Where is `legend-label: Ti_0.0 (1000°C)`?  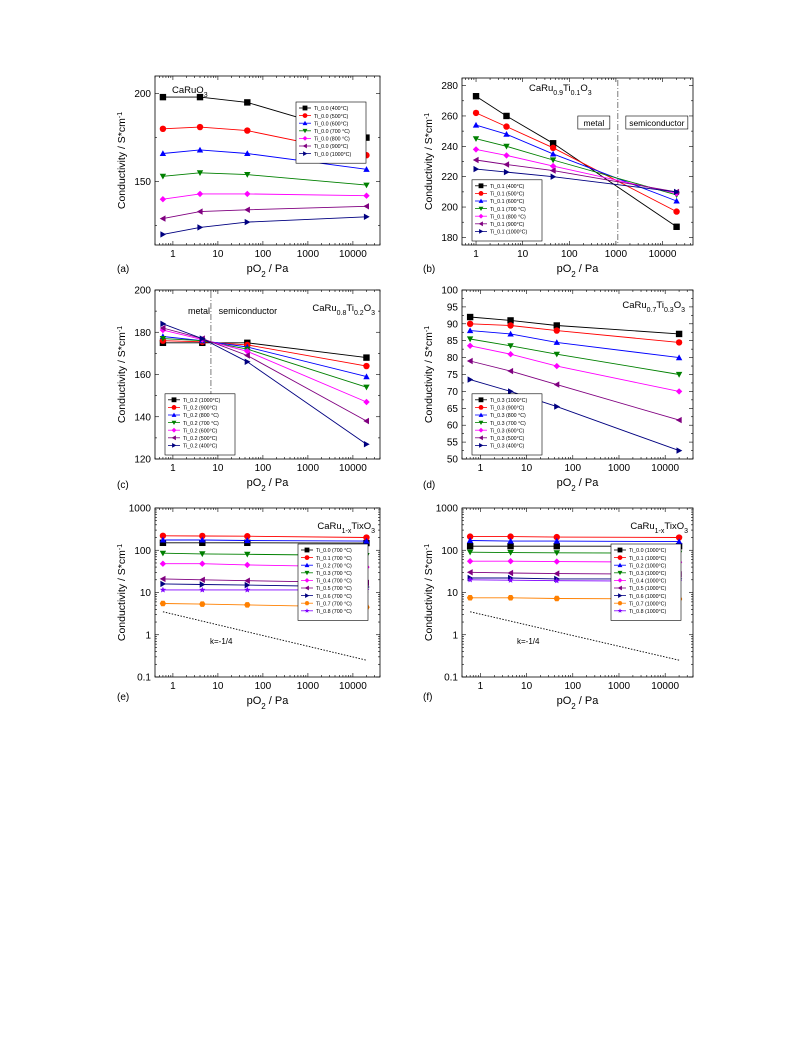 legend-label: Ti_0.0 (1000°C) is located at coordinates (332, 155).